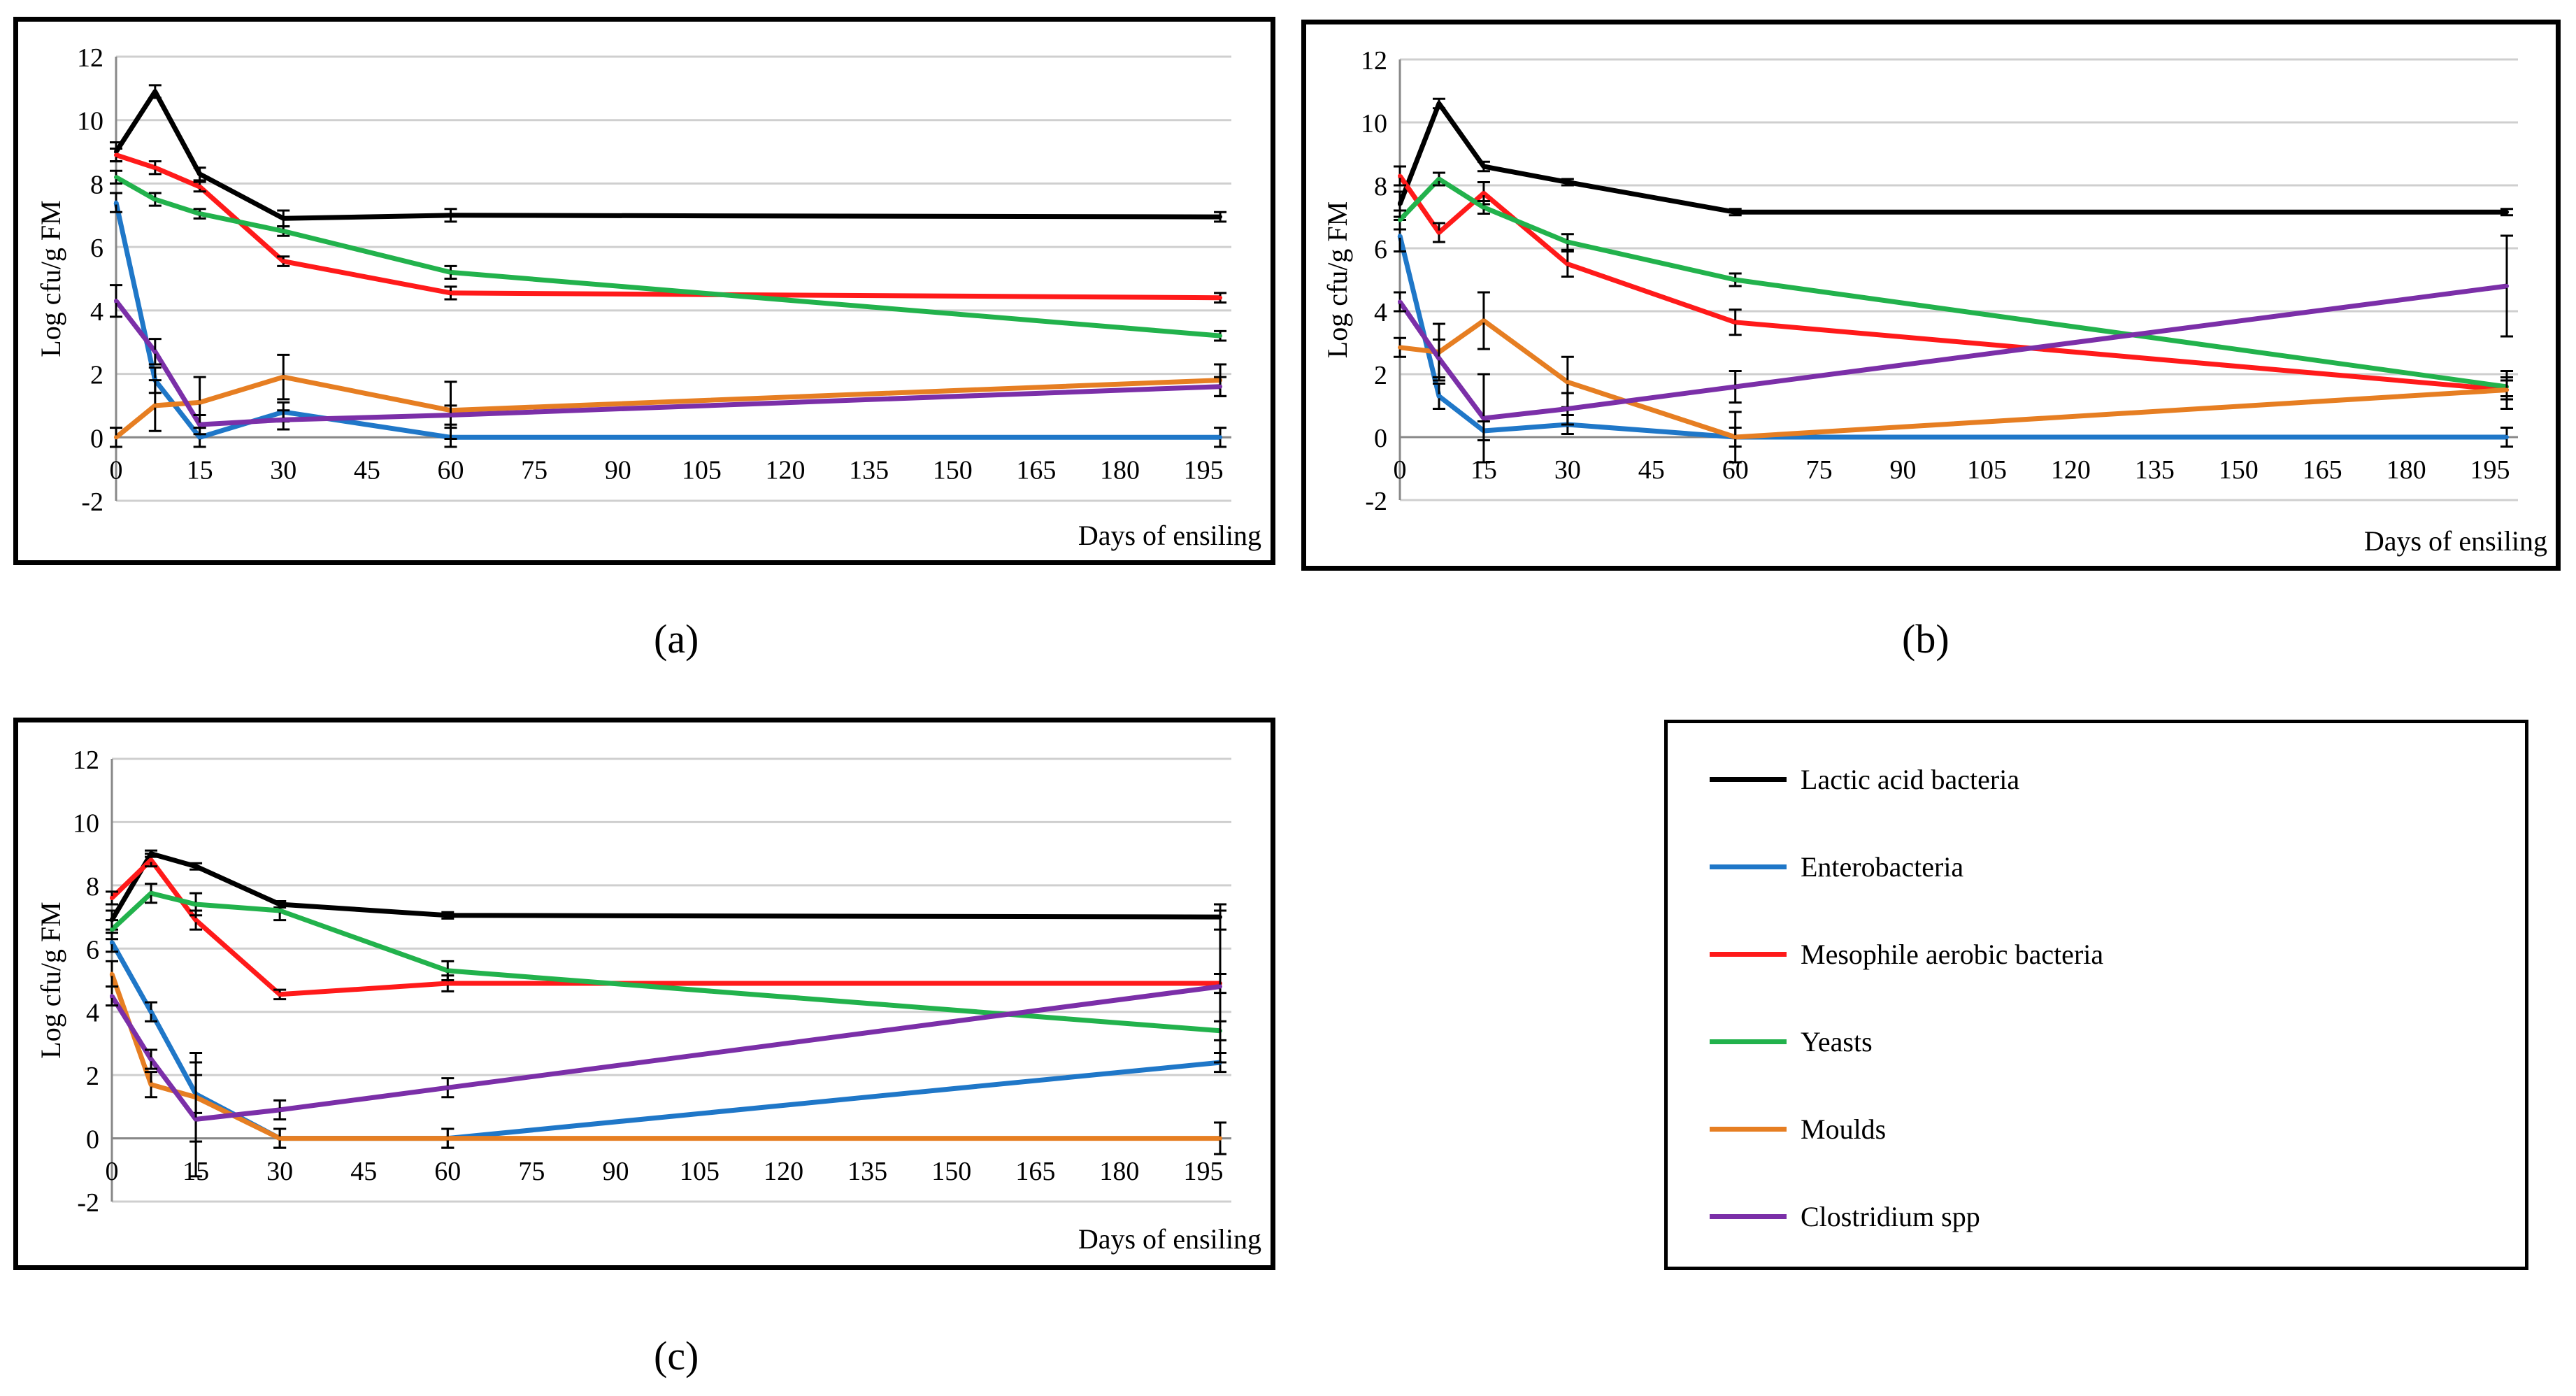 The image size is (2576, 1396). I want to click on x-tick-label: 15, so click(200, 471).